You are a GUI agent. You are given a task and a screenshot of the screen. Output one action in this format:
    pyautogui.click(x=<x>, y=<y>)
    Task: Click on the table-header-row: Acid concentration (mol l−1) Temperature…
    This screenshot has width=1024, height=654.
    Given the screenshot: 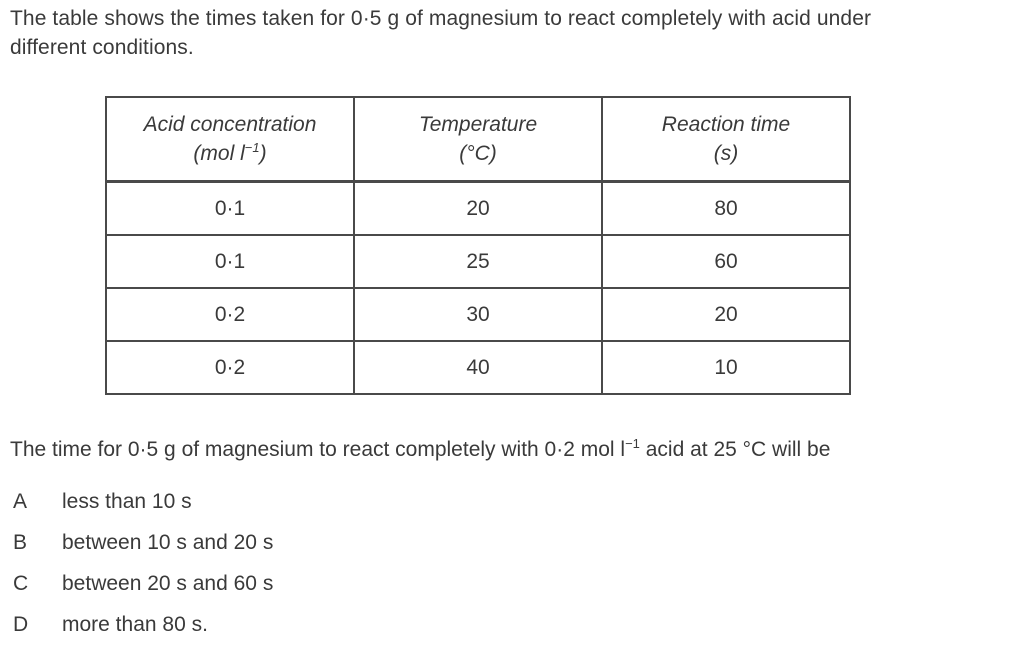 What is the action you would take?
    pyautogui.click(x=478, y=139)
    